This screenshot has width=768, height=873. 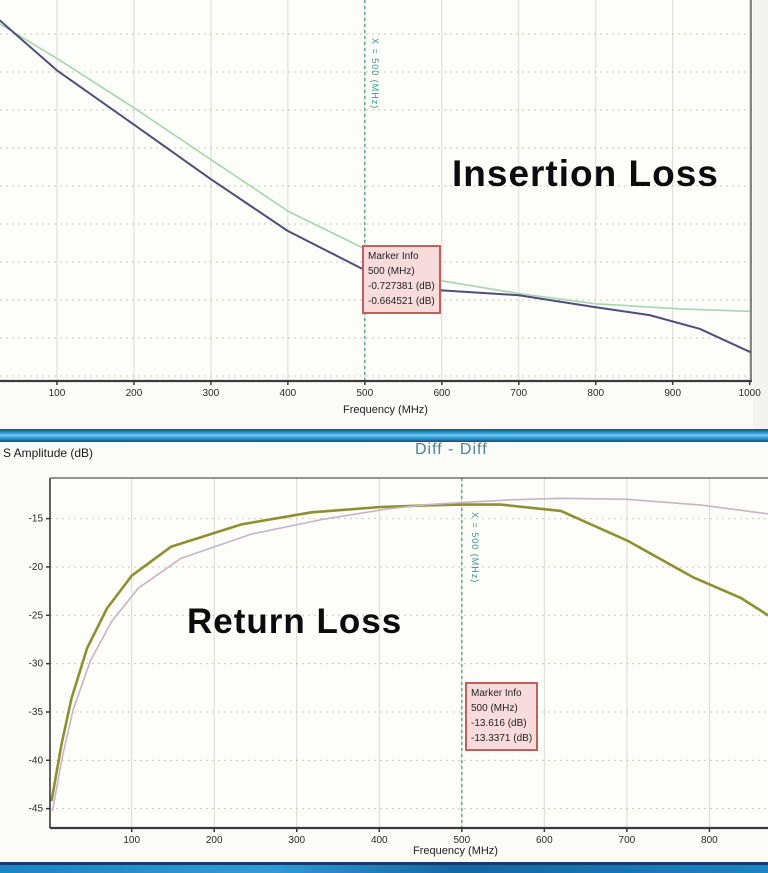 I want to click on insertion-loss-label: Insertion Loss, so click(x=585, y=173).